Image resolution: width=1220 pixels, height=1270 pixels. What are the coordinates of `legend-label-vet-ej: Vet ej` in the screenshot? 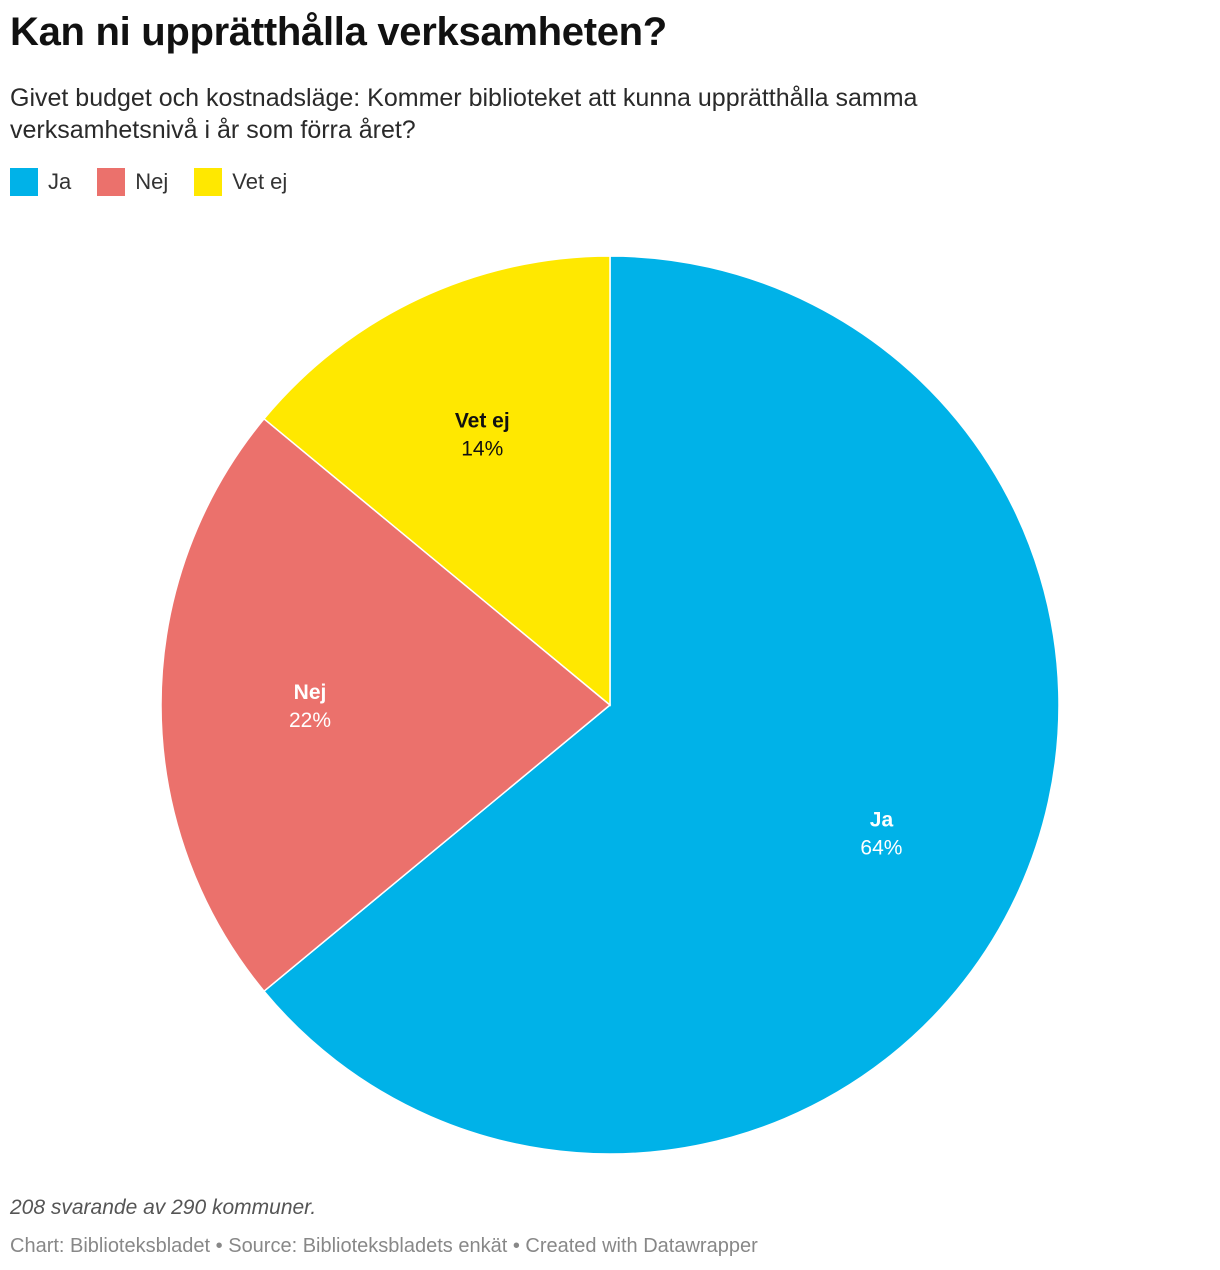 It's located at (260, 181).